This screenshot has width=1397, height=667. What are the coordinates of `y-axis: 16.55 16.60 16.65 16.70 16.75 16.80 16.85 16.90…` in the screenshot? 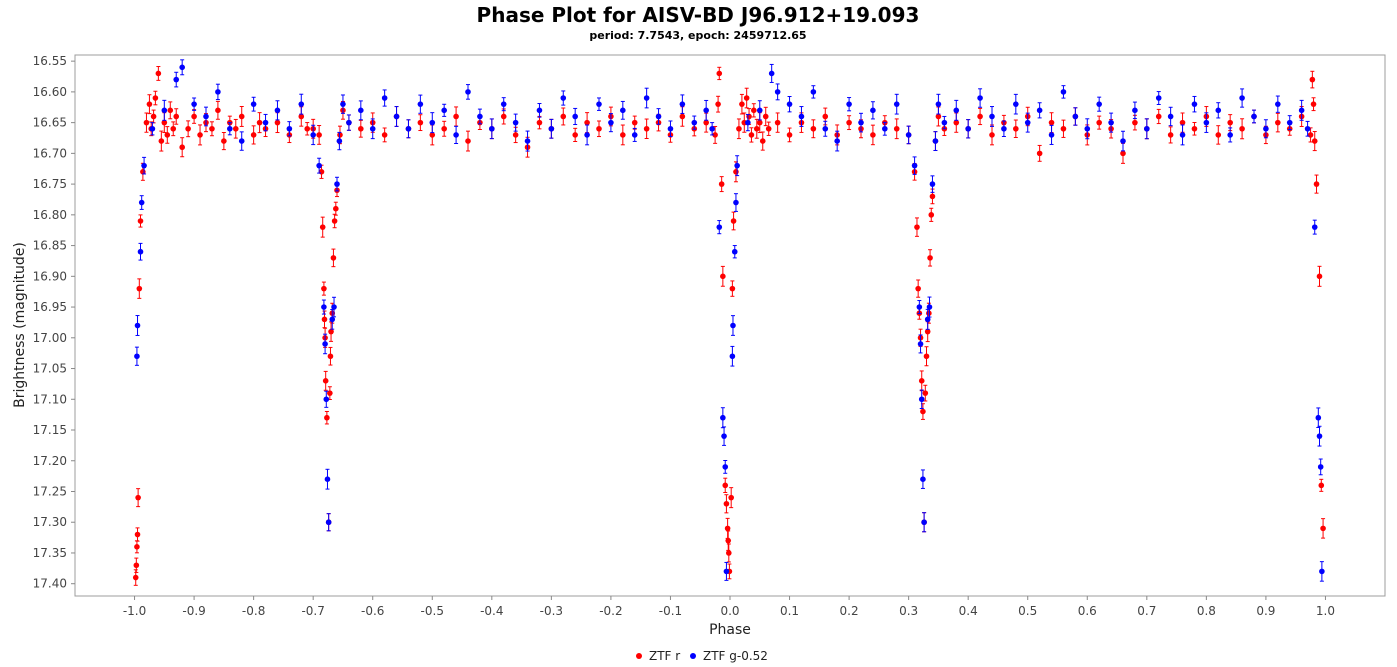 It's located at (54, 322).